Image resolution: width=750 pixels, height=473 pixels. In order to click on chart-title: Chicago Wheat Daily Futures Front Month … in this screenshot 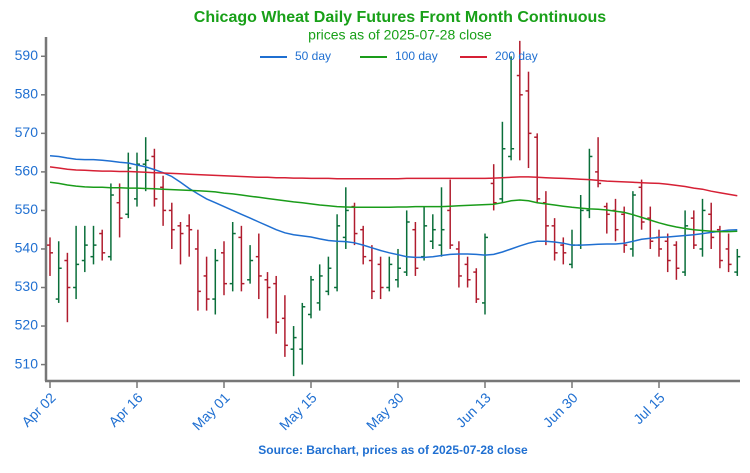, I will do `click(400, 17)`.